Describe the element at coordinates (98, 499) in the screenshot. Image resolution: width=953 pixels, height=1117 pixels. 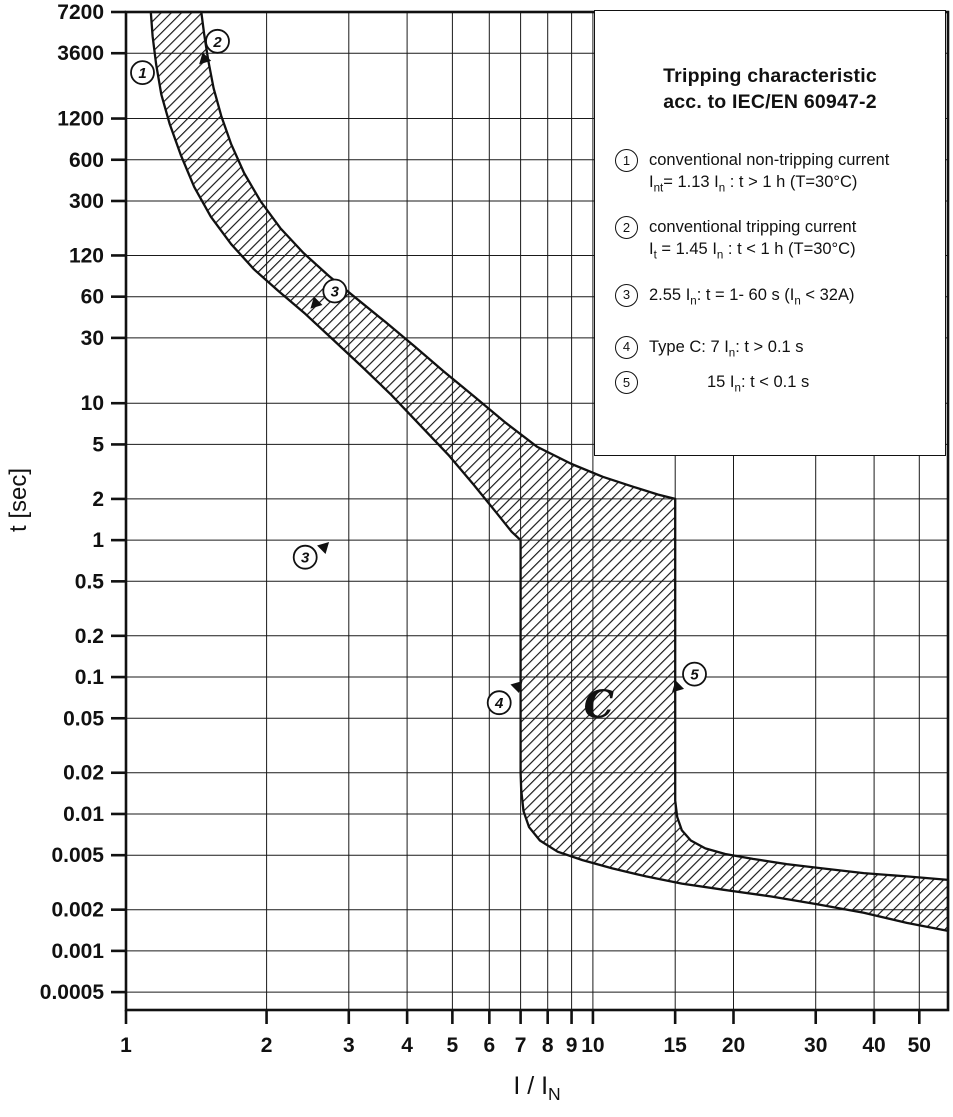
I see `y-tick-label: 2` at that location.